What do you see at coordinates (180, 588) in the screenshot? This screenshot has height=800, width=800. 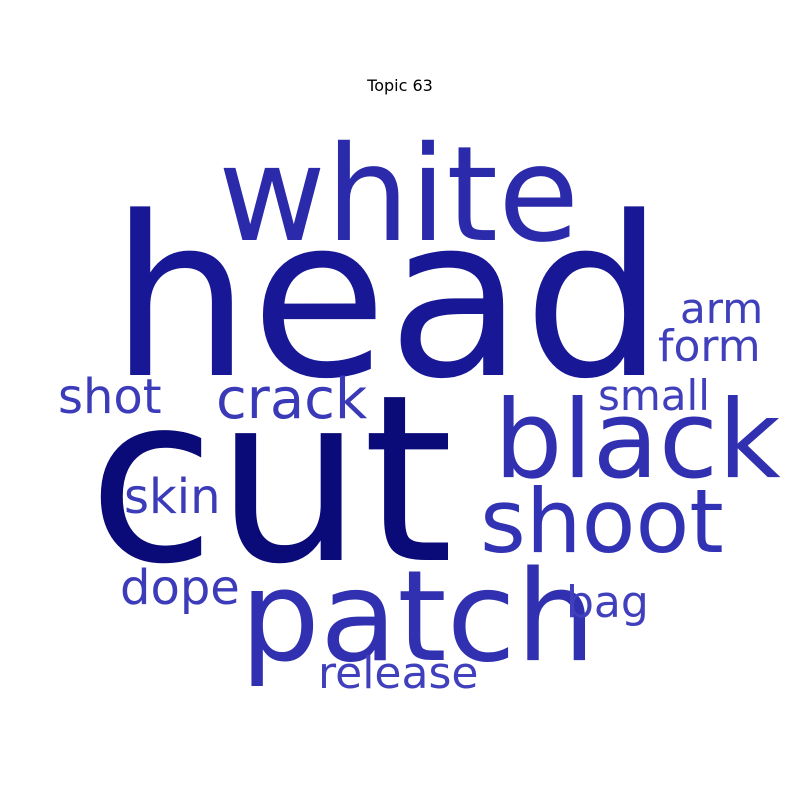 I see `word-dope: dope` at bounding box center [180, 588].